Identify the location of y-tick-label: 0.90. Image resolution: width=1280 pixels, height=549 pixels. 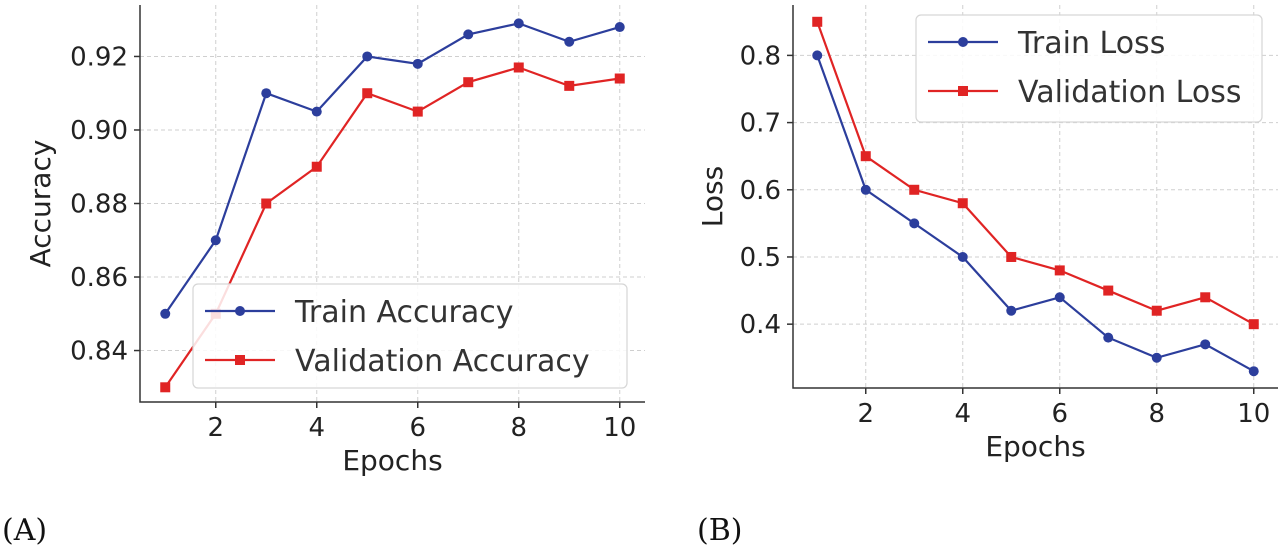
(99, 131).